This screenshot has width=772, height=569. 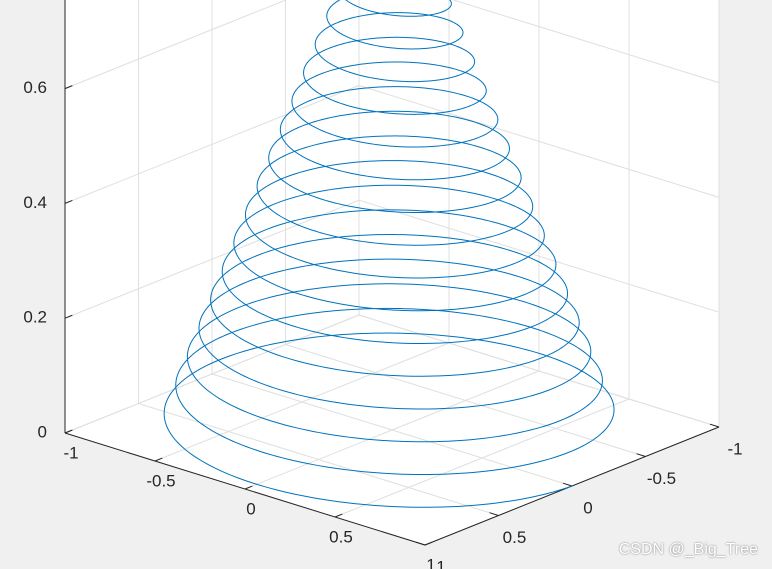 I want to click on y-tick-label: 0, so click(x=587, y=507).